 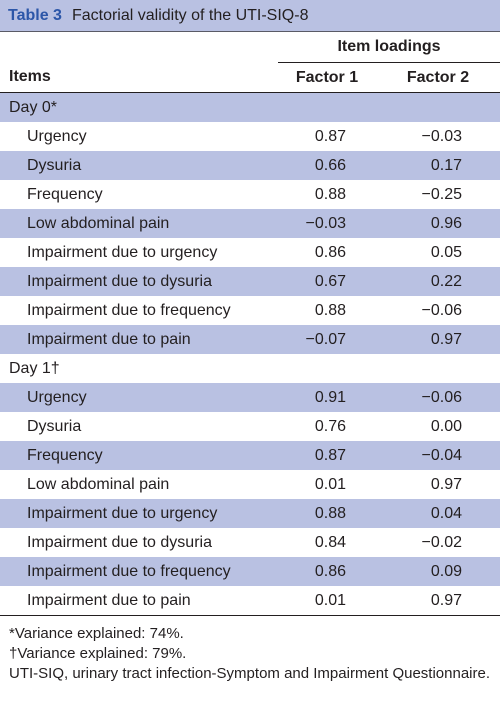 I want to click on table-row: Impairment due to urgency 0.88 0.04, so click(x=250, y=513).